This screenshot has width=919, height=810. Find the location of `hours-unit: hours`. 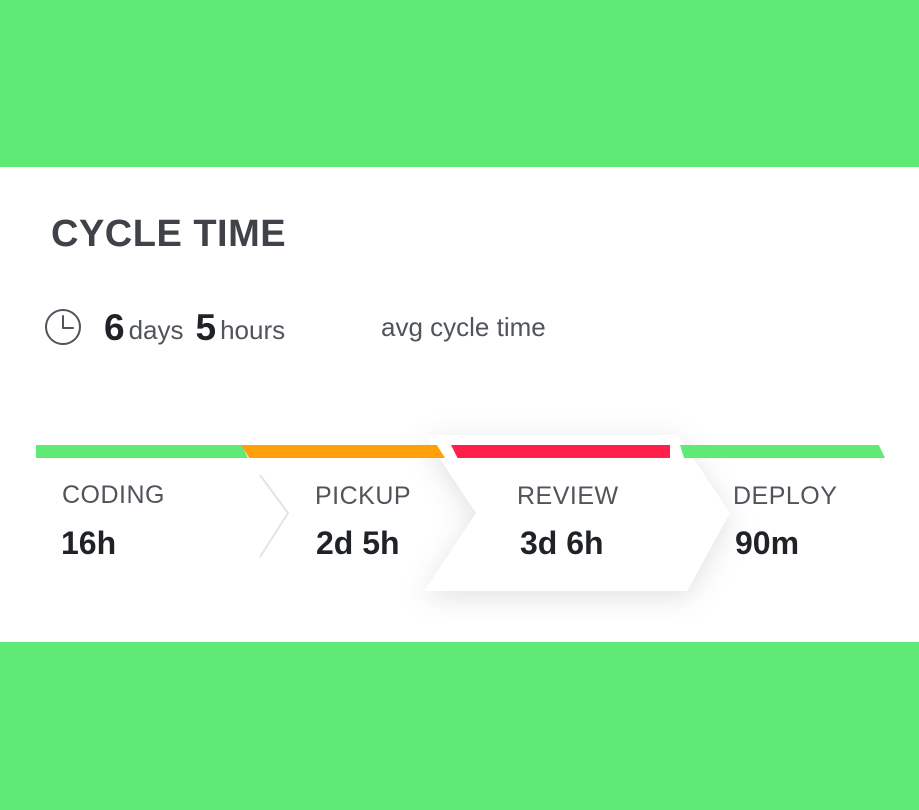

hours-unit: hours is located at coordinates (253, 329).